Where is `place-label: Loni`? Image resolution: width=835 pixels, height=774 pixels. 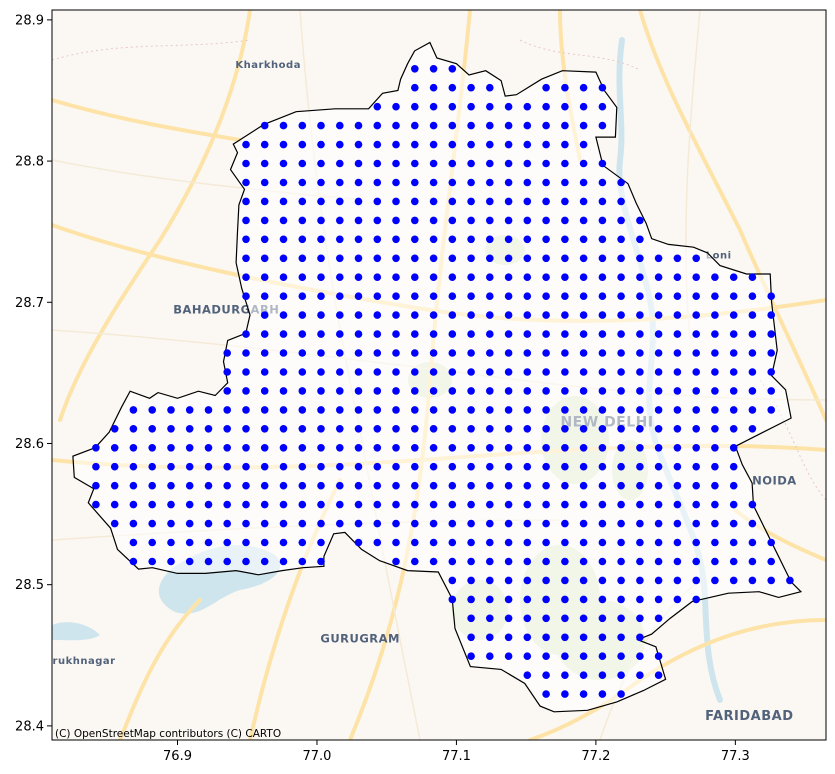
place-label: Loni is located at coordinates (719, 256).